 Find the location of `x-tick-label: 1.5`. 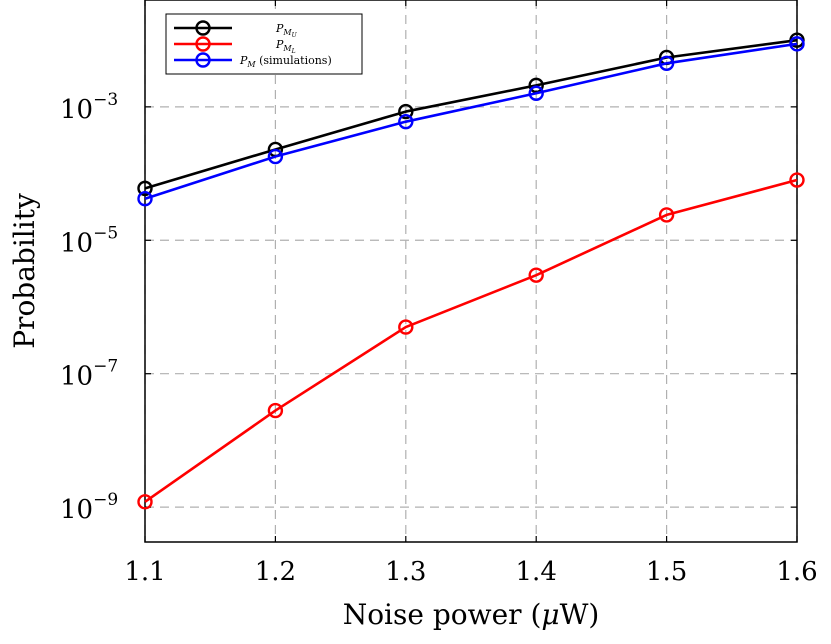

x-tick-label: 1.5 is located at coordinates (666, 572).